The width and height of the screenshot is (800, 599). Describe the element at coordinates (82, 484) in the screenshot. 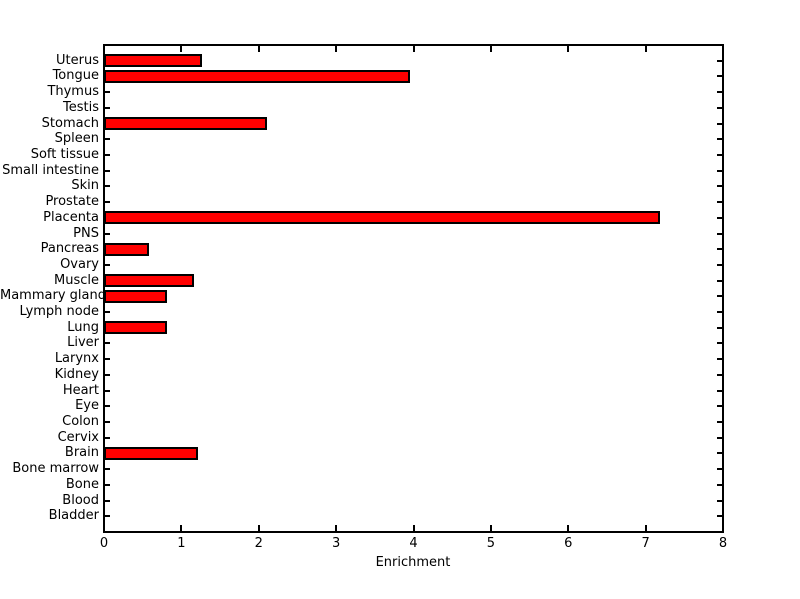

I see `y-tick-label: Bone` at that location.